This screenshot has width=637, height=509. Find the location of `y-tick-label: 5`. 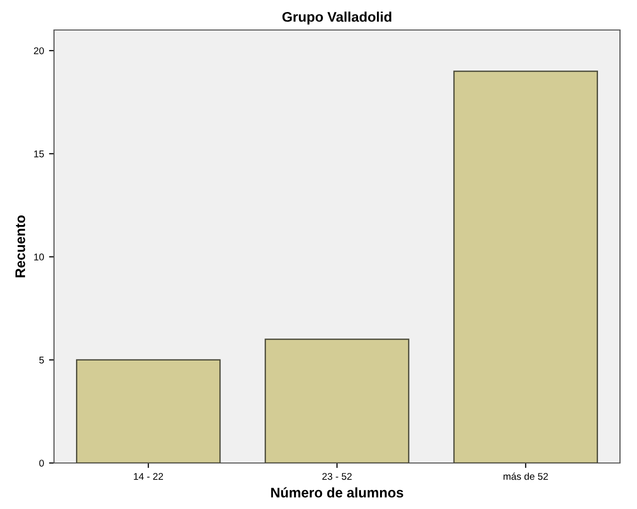

y-tick-label: 5 is located at coordinates (41, 360).